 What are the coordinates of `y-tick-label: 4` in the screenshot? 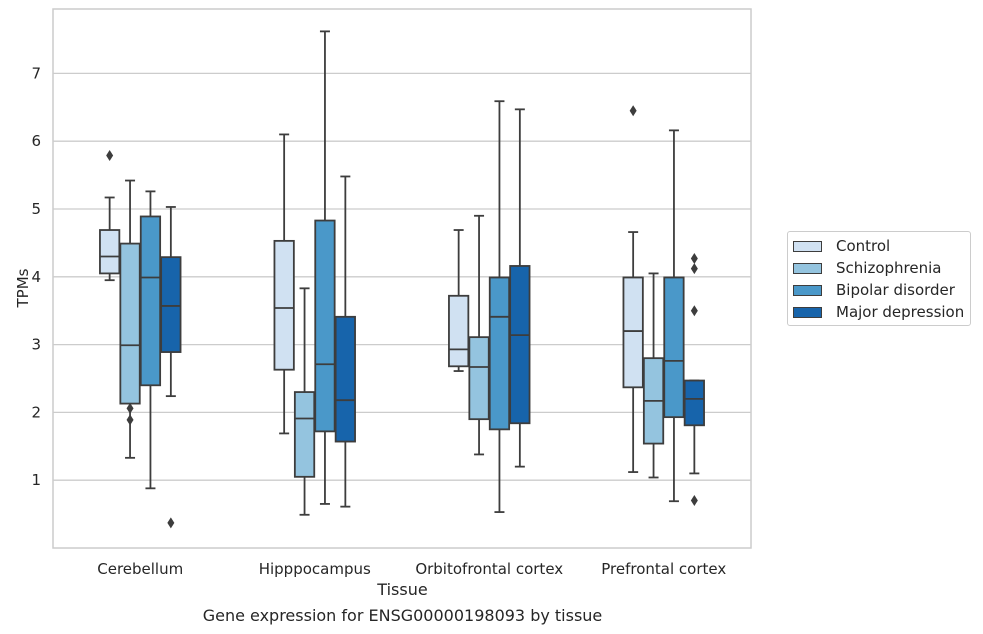 It's located at (36, 277).